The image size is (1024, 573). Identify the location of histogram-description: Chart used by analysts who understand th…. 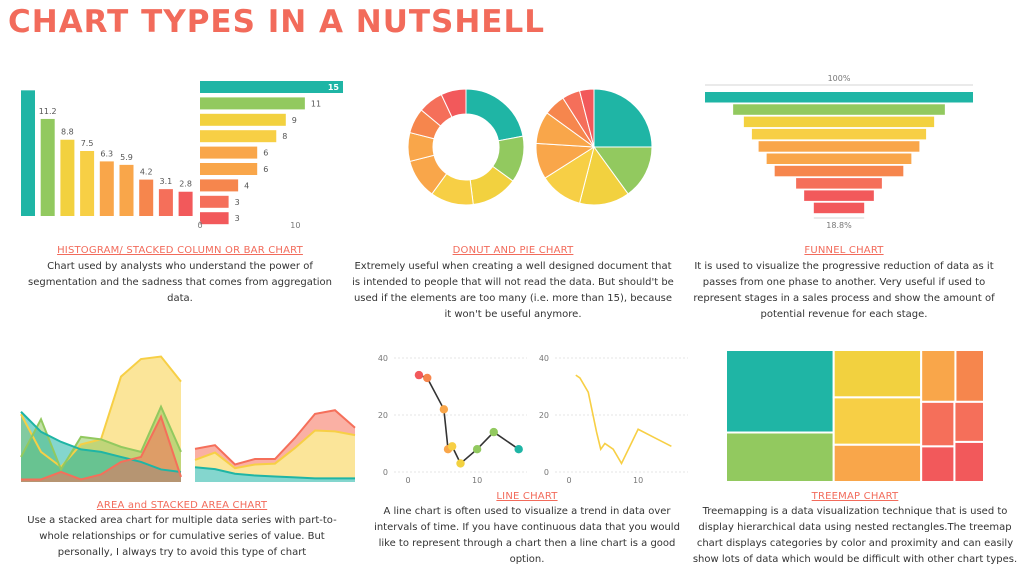
(179, 282).